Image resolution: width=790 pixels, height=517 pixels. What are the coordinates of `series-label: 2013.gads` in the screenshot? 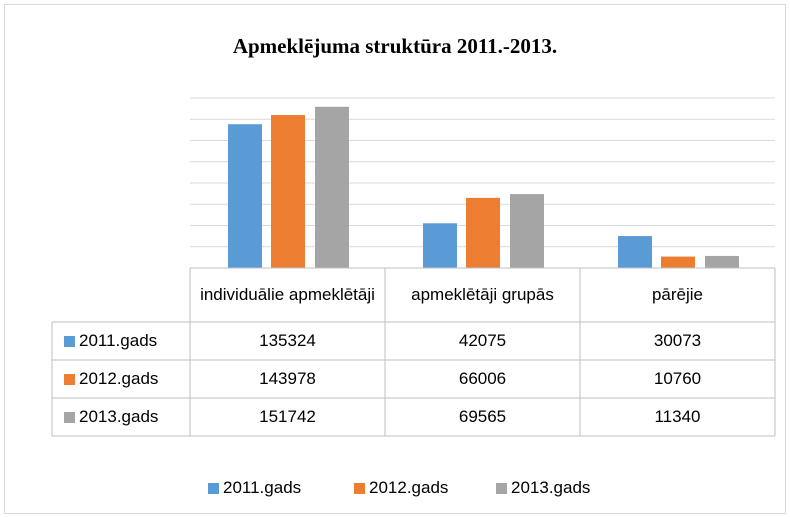 It's located at (121, 417).